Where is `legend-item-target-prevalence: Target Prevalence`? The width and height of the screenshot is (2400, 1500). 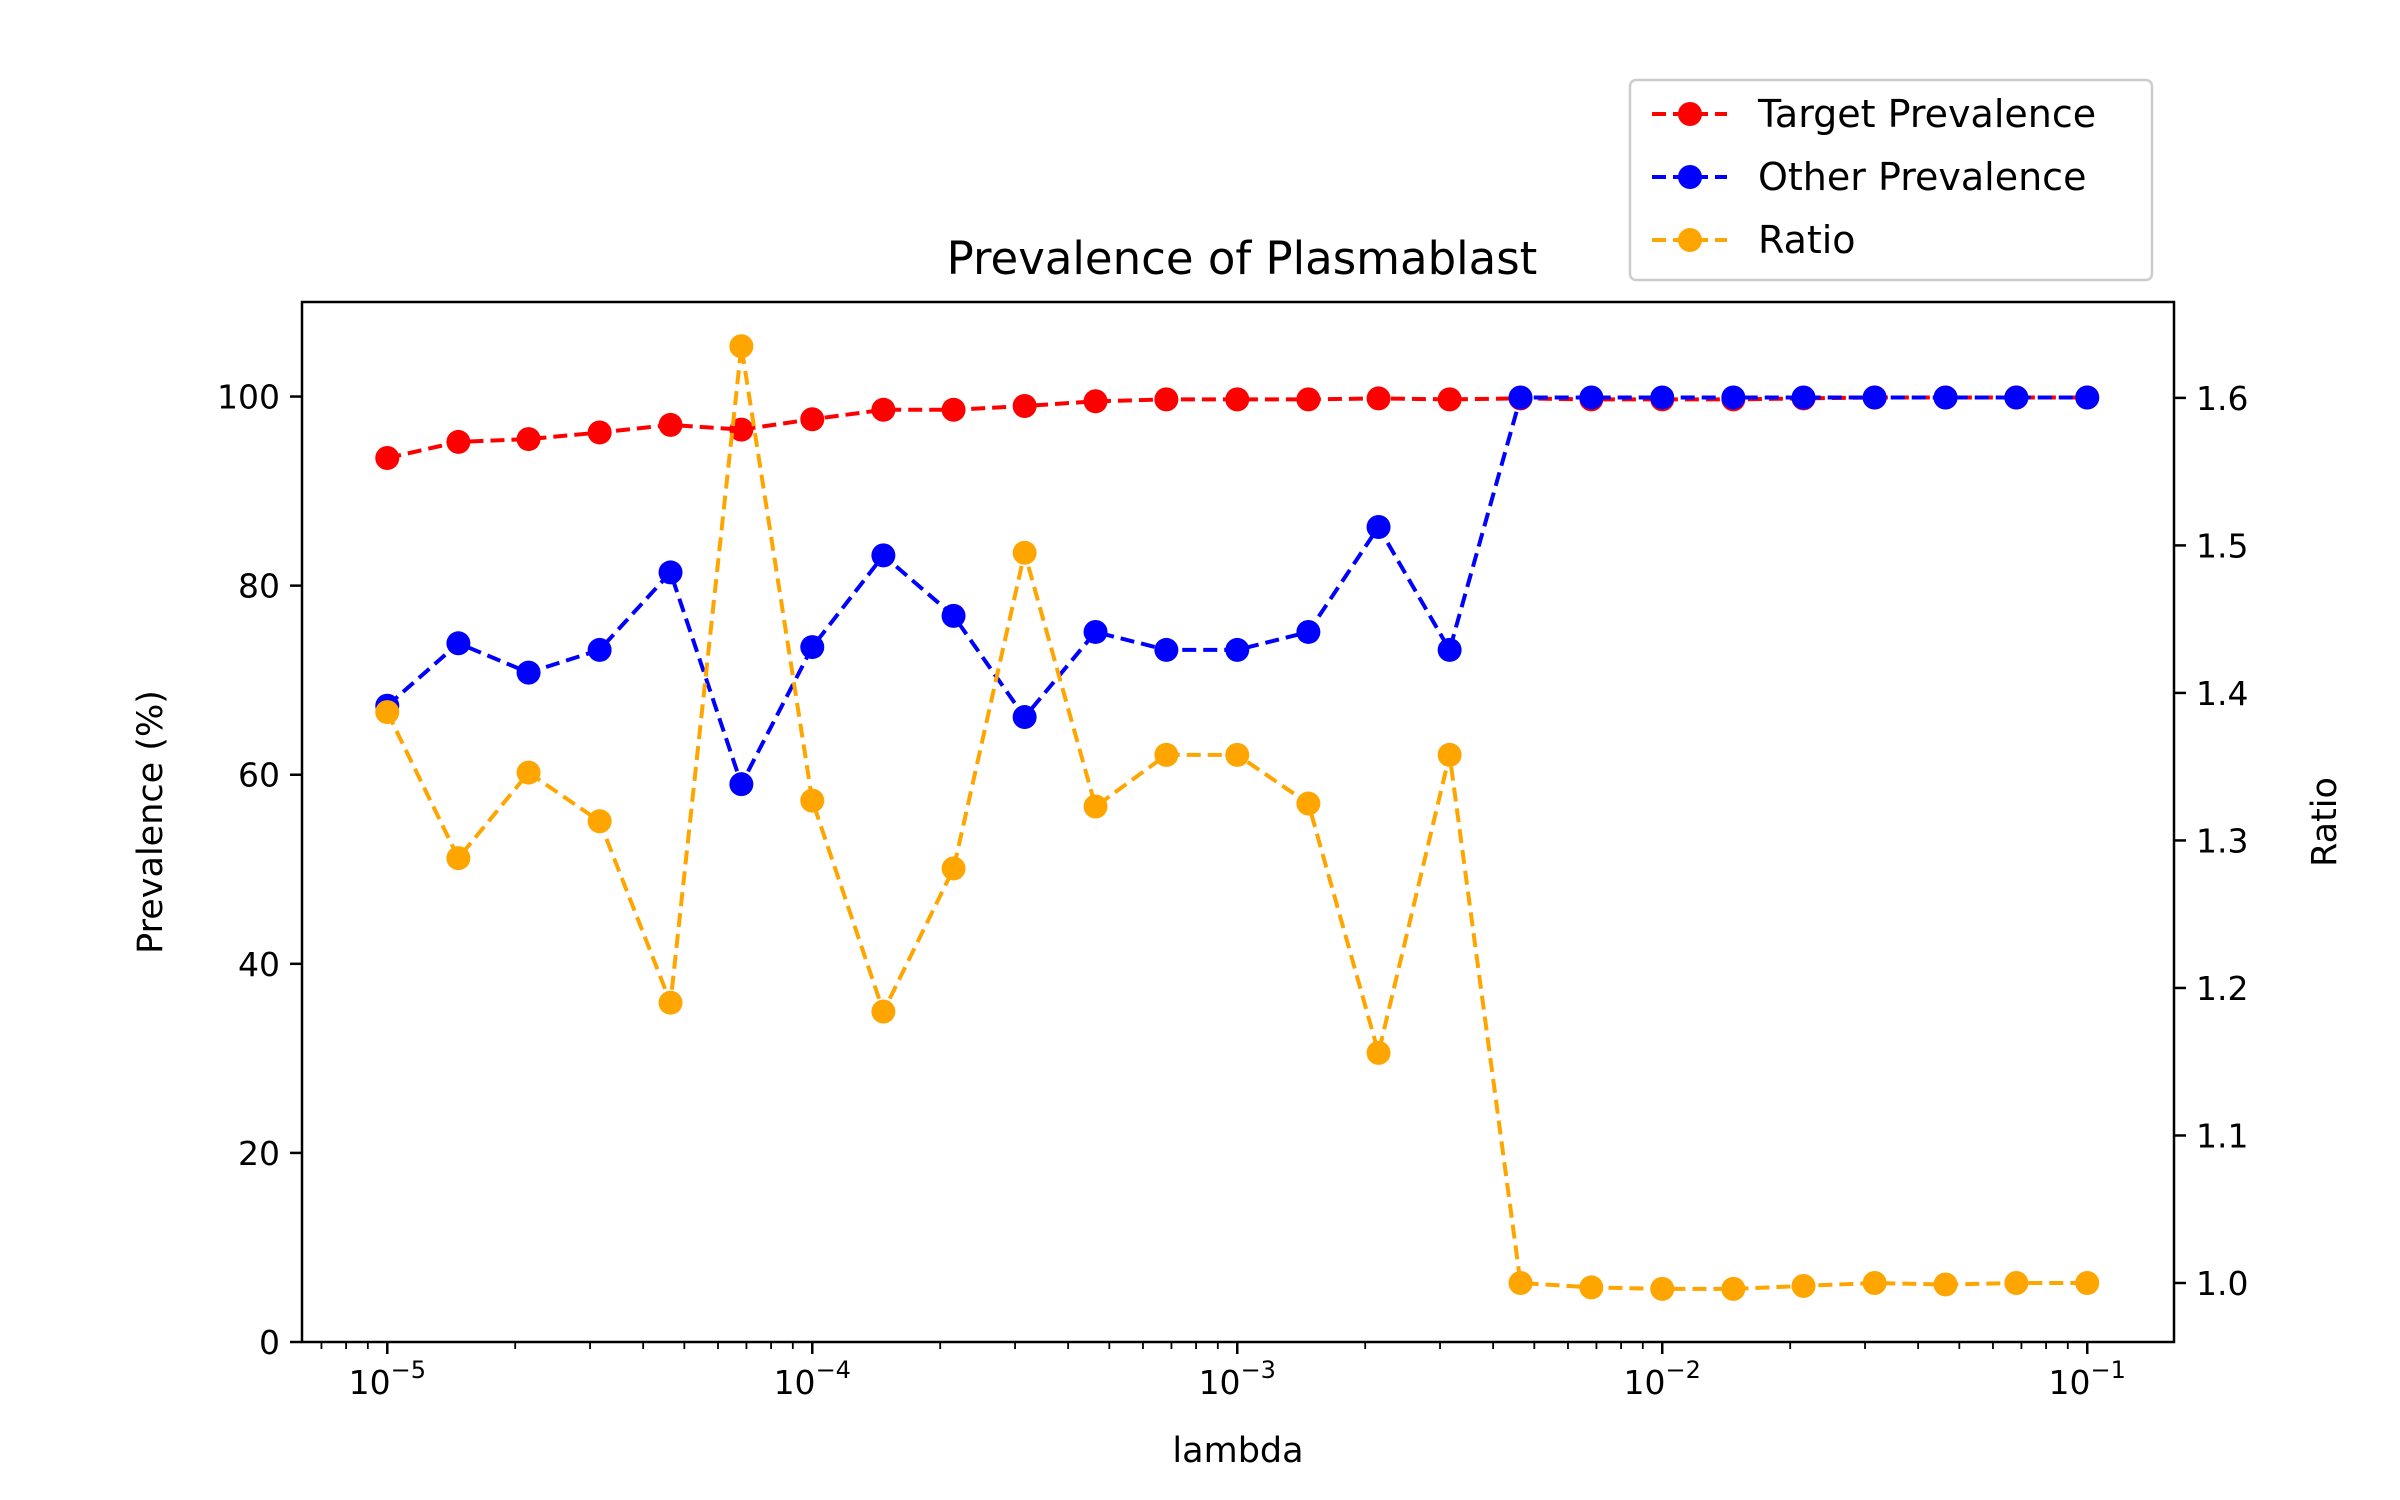
legend-item-target-prevalence: Target Prevalence is located at coordinates (1874, 114).